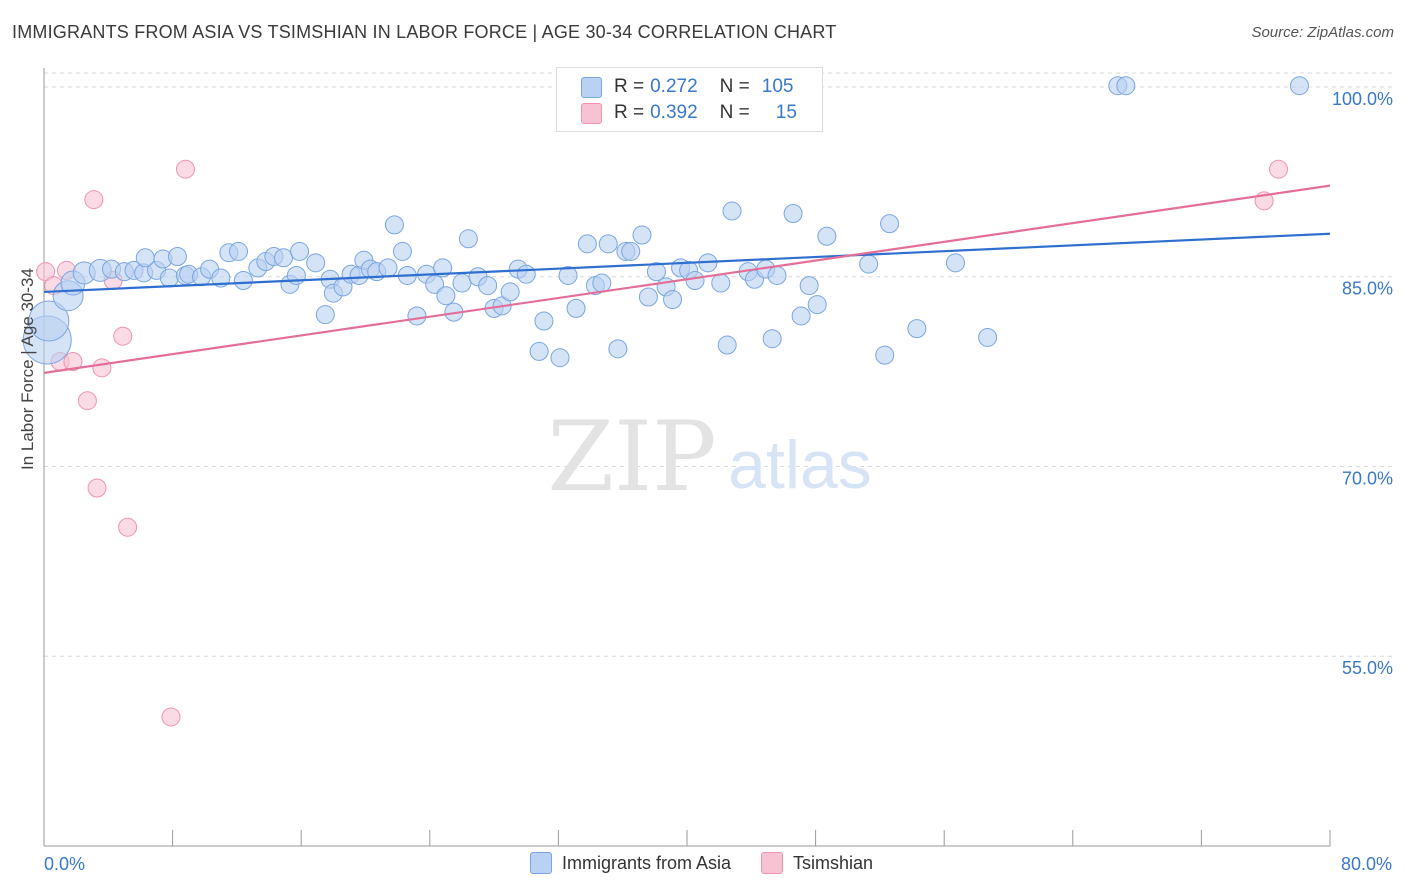 The image size is (1406, 892). I want to click on y-tick-label: 85.0%, so click(1367, 289).